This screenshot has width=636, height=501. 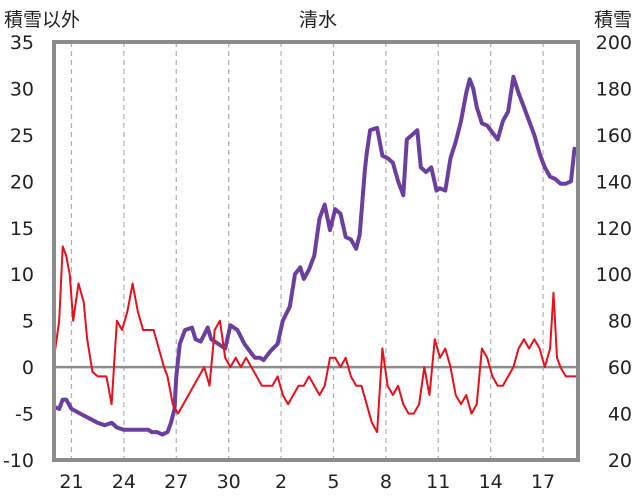 What do you see at coordinates (42, 20) in the screenshot?
I see `left-axis-label: 積雪以外` at bounding box center [42, 20].